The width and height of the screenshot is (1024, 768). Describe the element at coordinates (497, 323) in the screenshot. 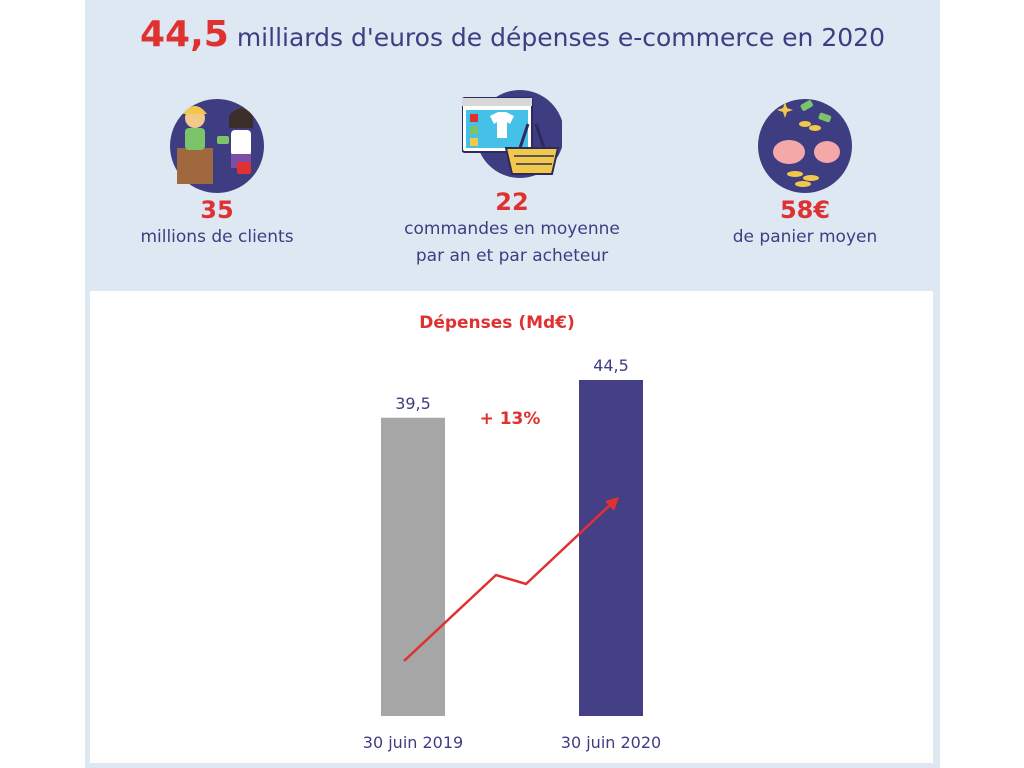

I see `chart-title: Dépenses (Md€)` at that location.